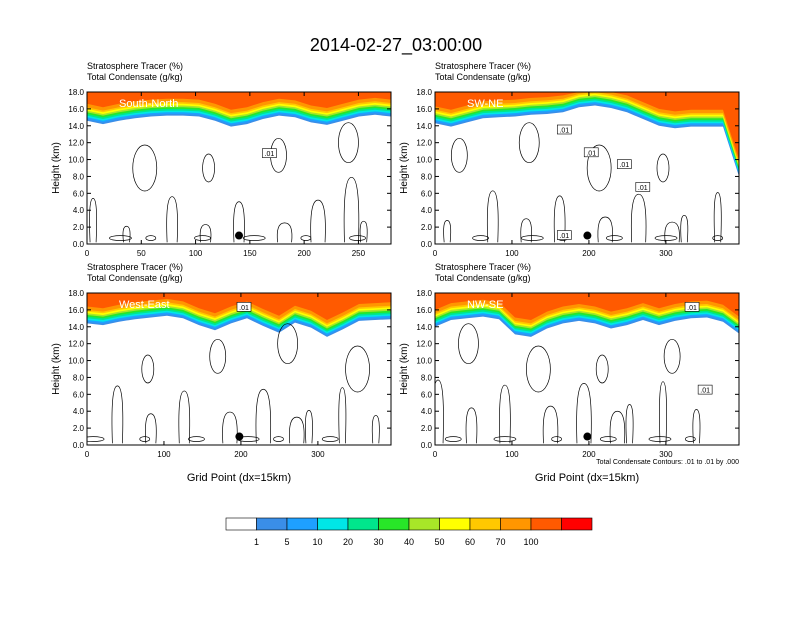  I want to click on y-axis-label: Height (km), so click(404, 168).